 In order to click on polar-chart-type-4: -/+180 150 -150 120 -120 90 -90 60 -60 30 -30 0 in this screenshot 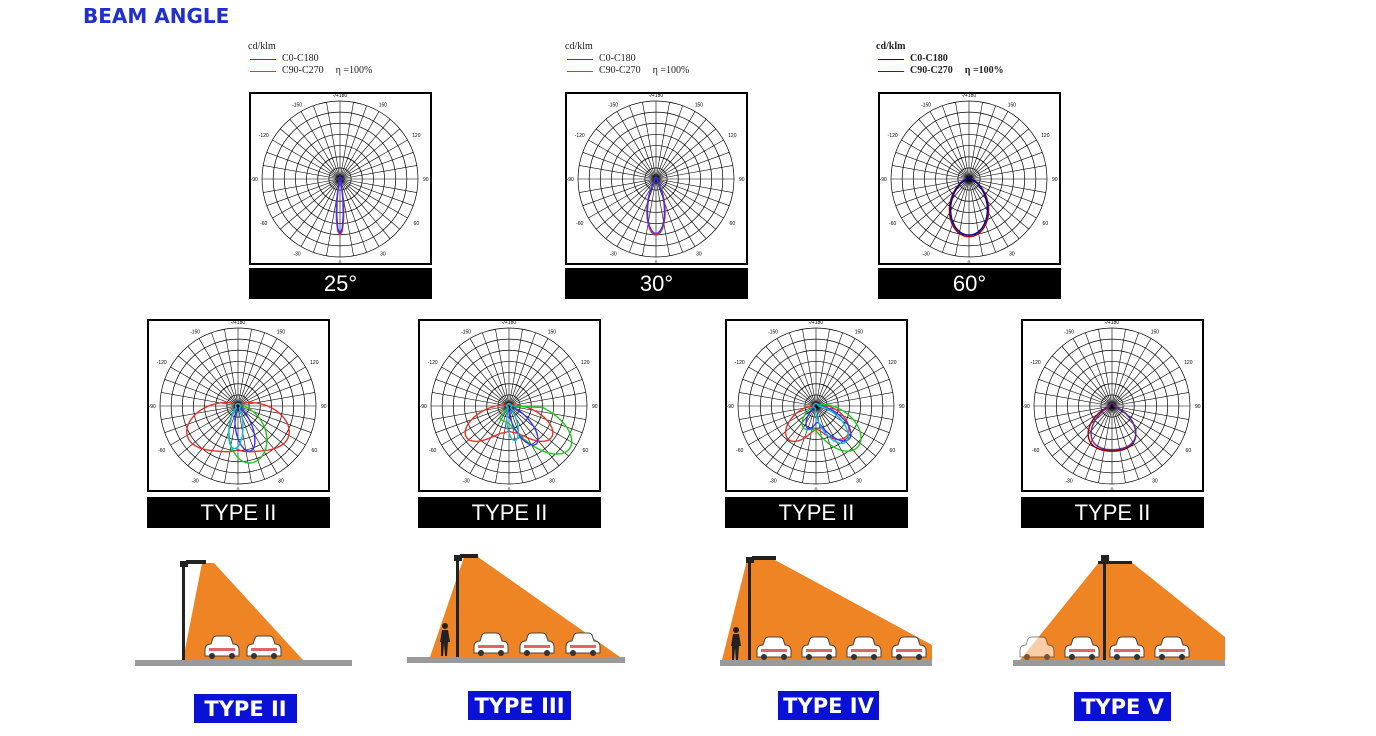, I will do `click(1112, 405)`.